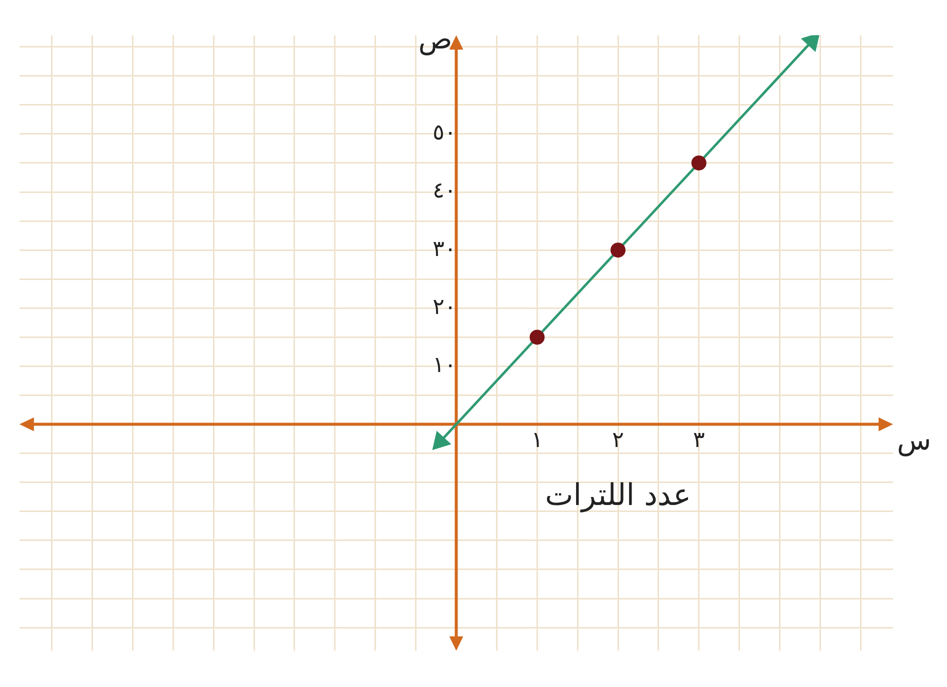  What do you see at coordinates (444, 191) in the screenshot?
I see `y-tick-label: ٤٠` at bounding box center [444, 191].